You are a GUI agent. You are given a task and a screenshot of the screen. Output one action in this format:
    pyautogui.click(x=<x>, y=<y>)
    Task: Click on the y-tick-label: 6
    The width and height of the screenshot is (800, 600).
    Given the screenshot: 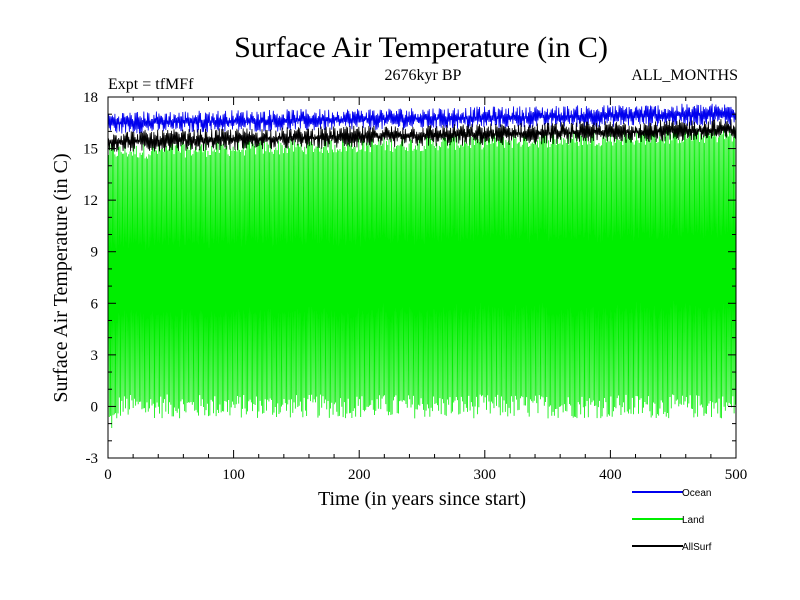 What is the action you would take?
    pyautogui.click(x=95, y=304)
    